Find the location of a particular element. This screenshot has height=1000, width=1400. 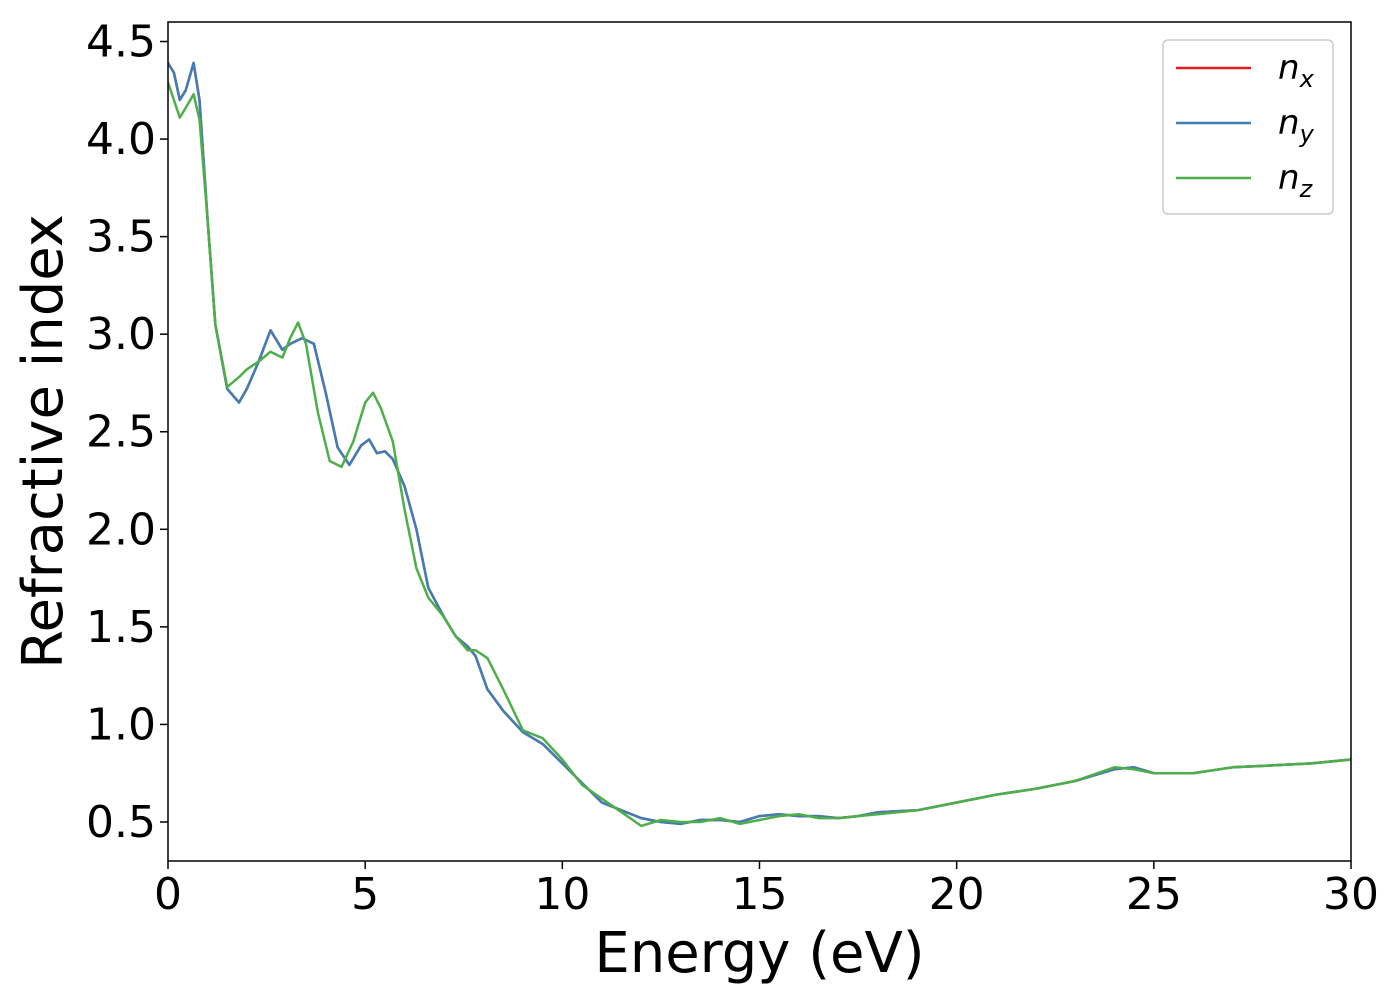

y-tick-label: 3.5 is located at coordinates (121, 237).